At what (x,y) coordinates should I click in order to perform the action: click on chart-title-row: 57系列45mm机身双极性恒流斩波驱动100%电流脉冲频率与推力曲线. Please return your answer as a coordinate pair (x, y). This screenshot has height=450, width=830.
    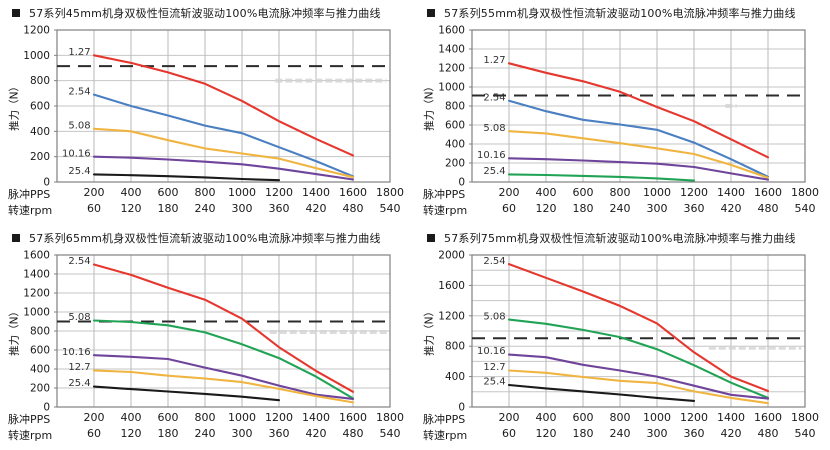
    Looking at the image, I should click on (196, 13).